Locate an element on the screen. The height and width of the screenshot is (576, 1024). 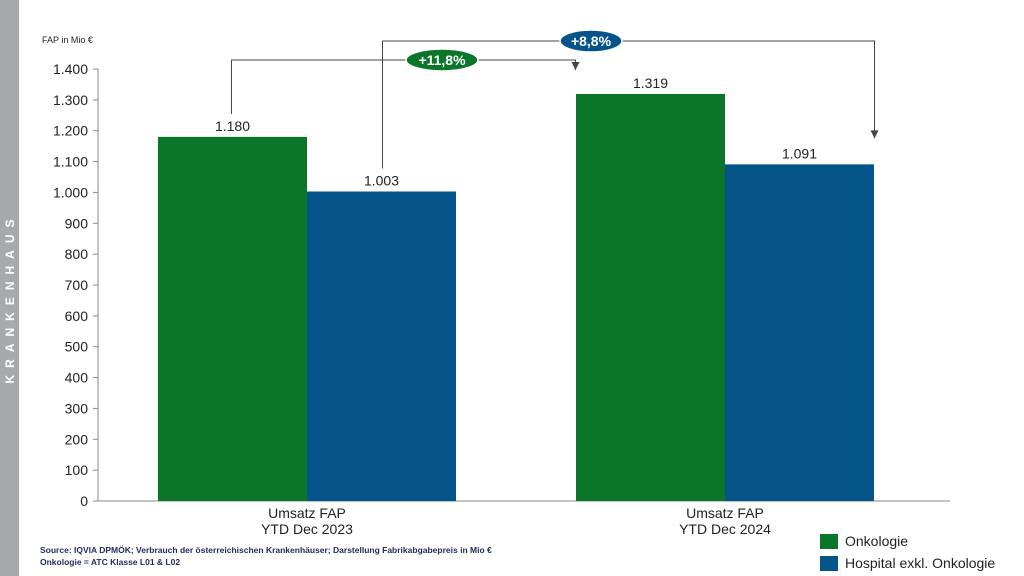
bar-data-label: 1.003 is located at coordinates (381, 181).